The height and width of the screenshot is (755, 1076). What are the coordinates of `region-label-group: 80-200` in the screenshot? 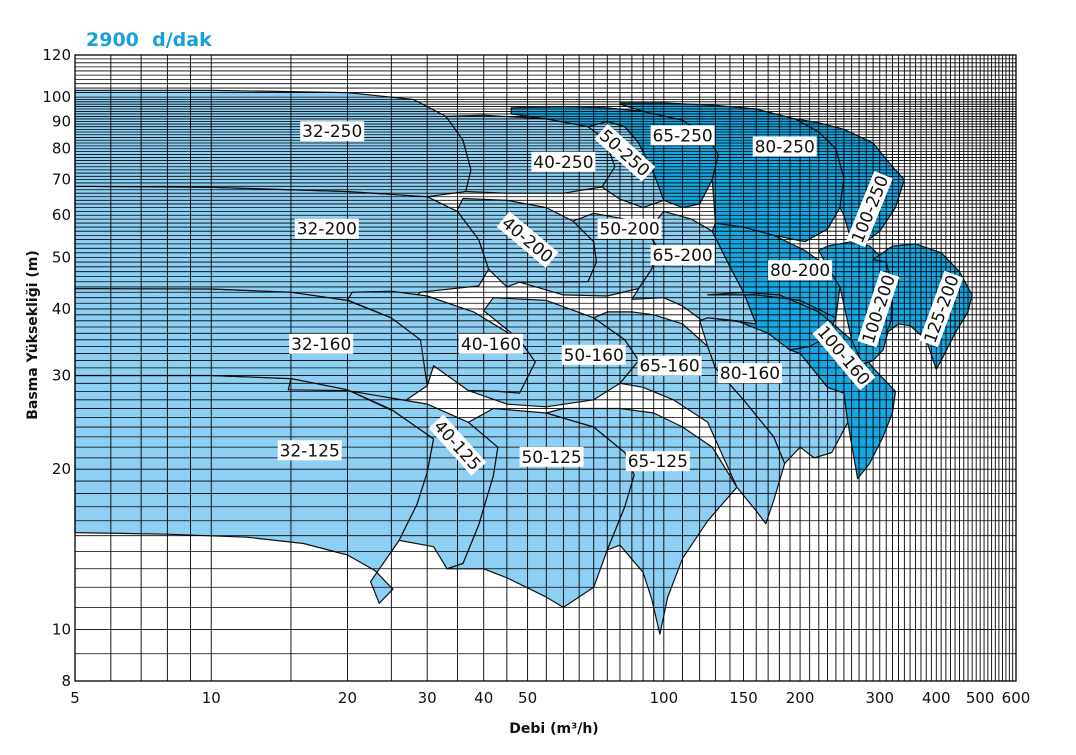 It's located at (800, 270).